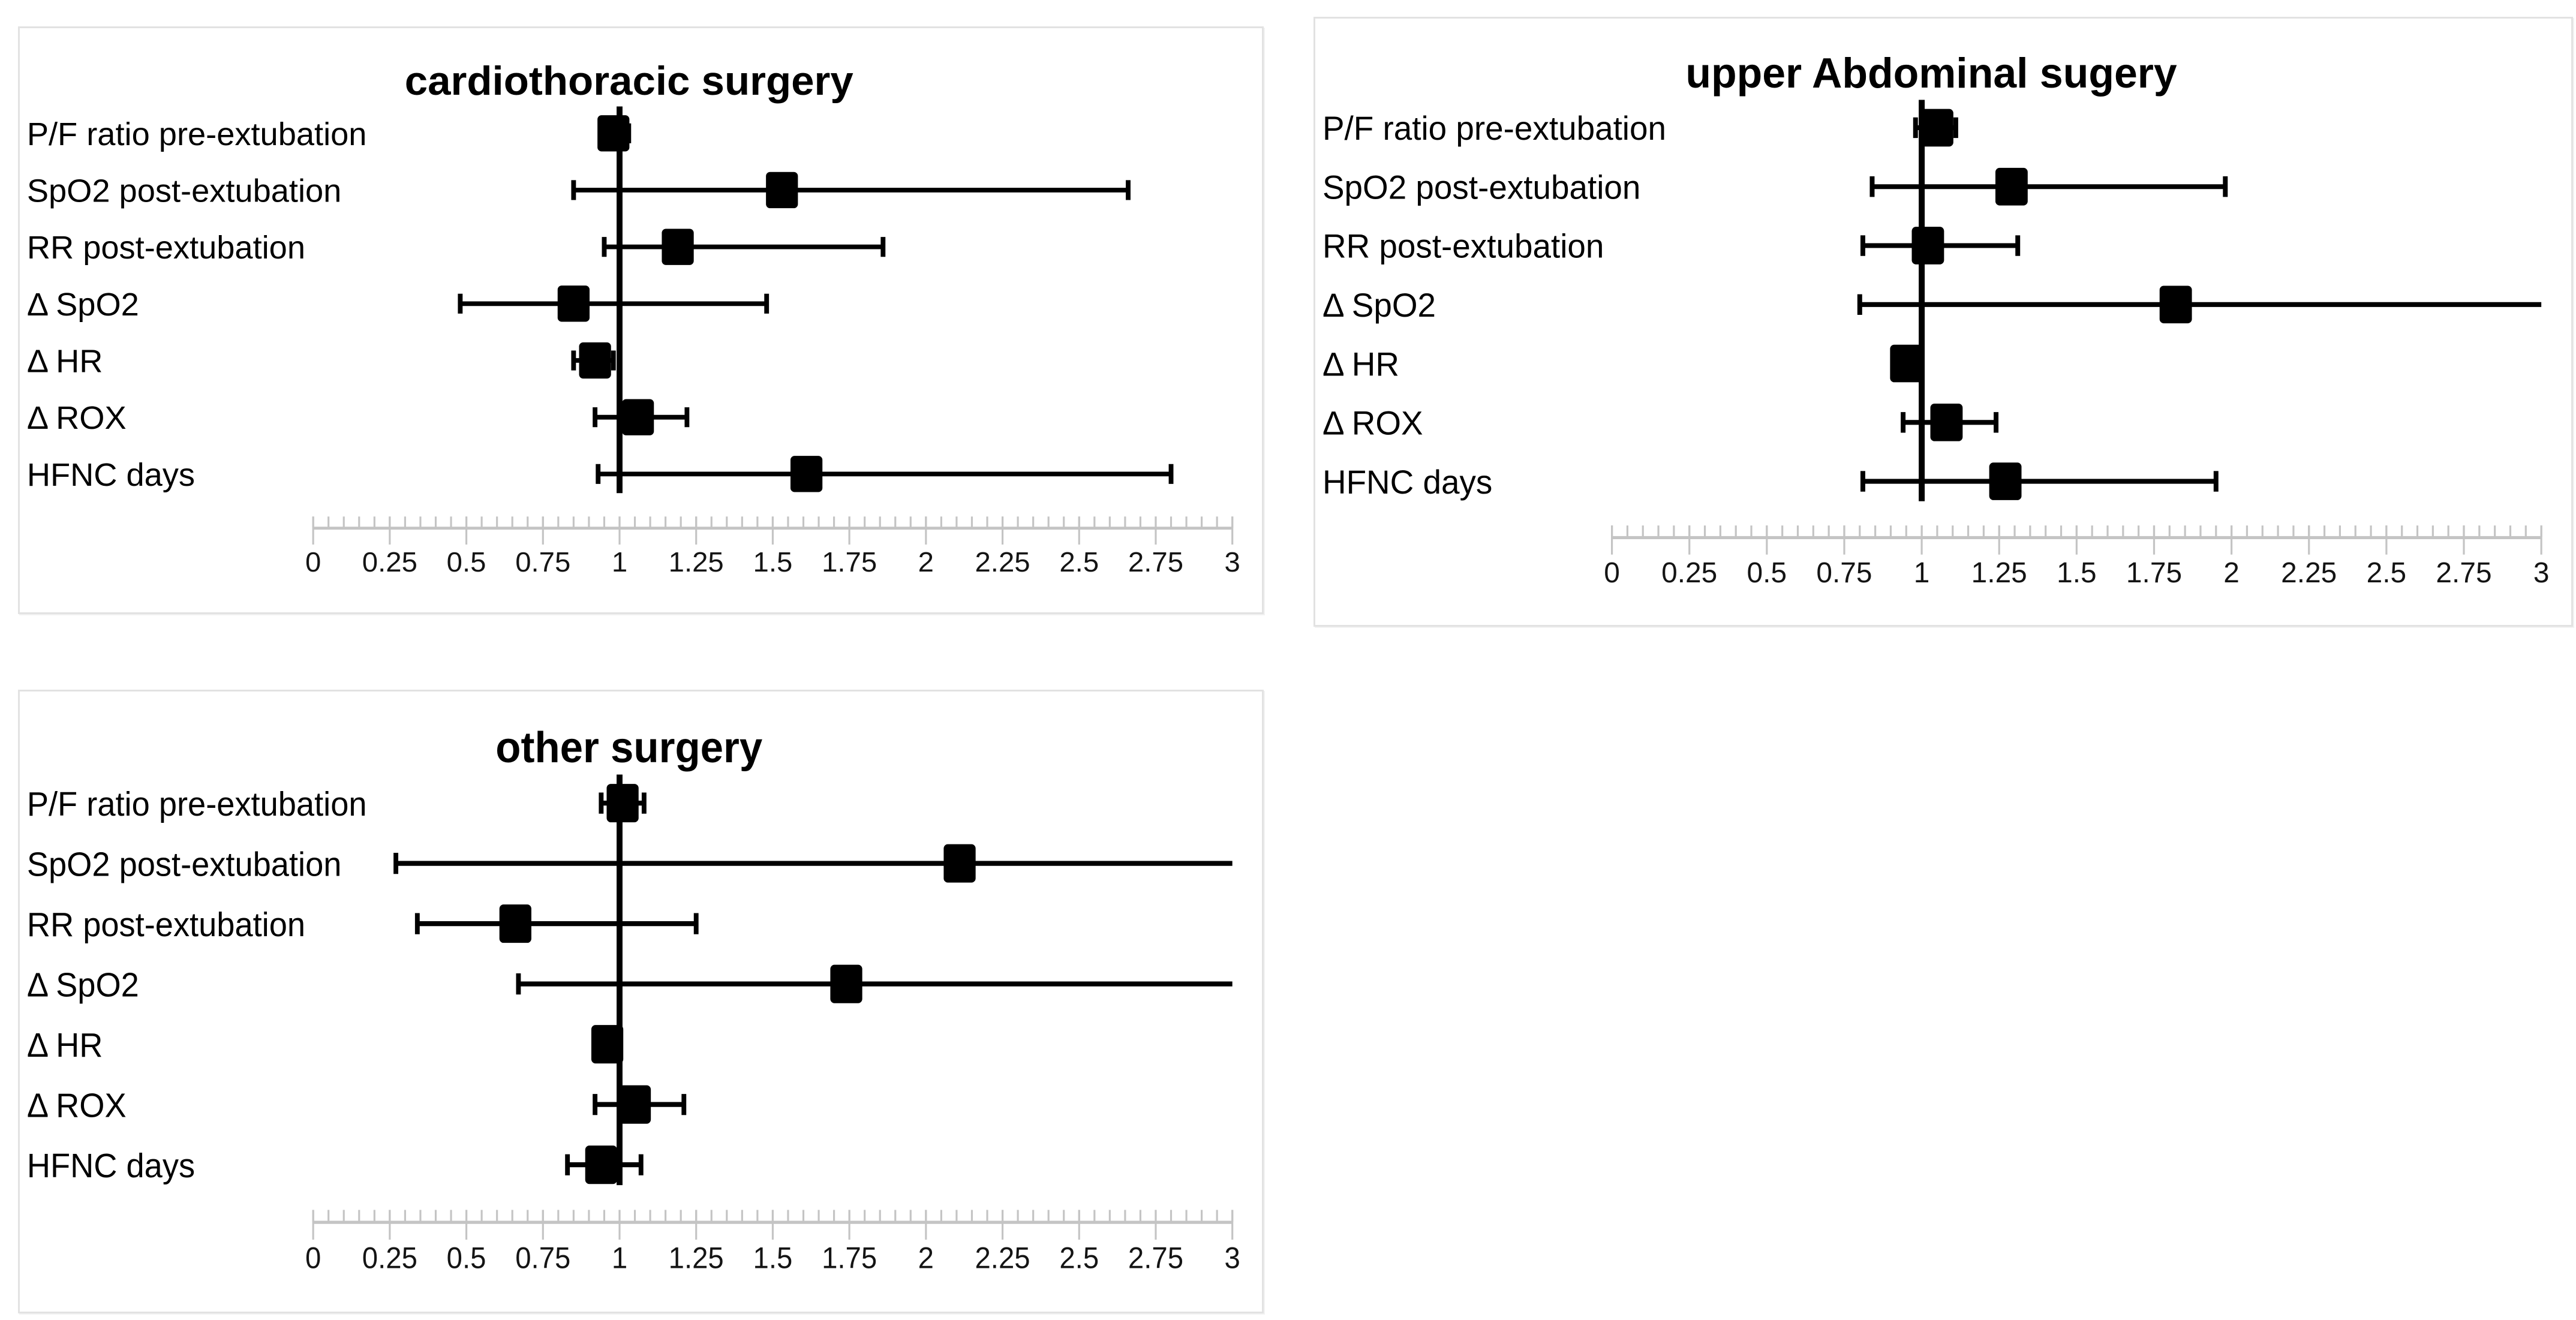 The image size is (2576, 1320). What do you see at coordinates (1931, 73) in the screenshot?
I see `chart-title: upper Abdominal sugery` at bounding box center [1931, 73].